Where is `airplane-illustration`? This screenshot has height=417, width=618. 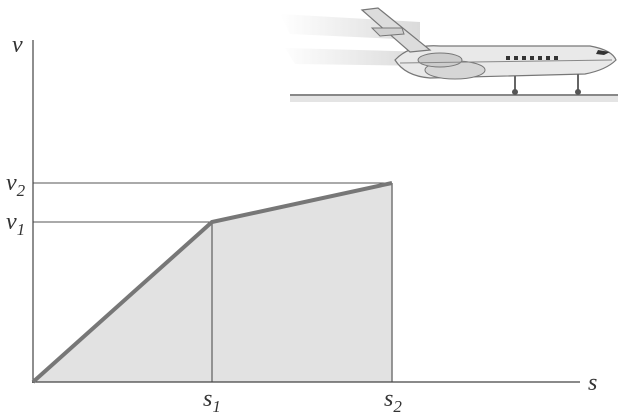
airplane-illustration is located at coordinates (449, 54).